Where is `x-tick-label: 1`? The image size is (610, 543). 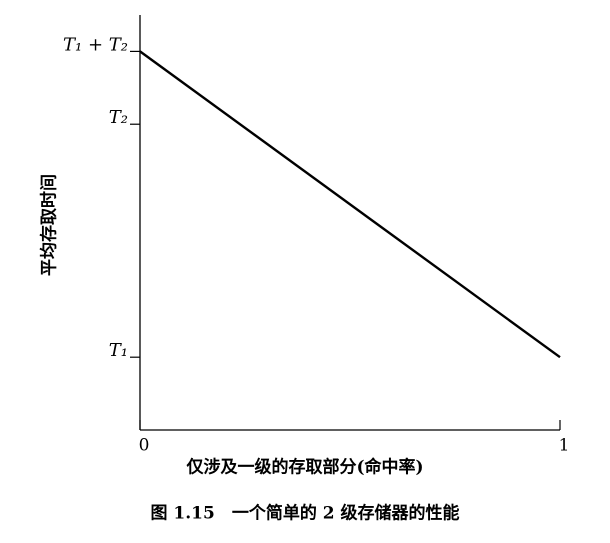
x-tick-label: 1 is located at coordinates (564, 446).